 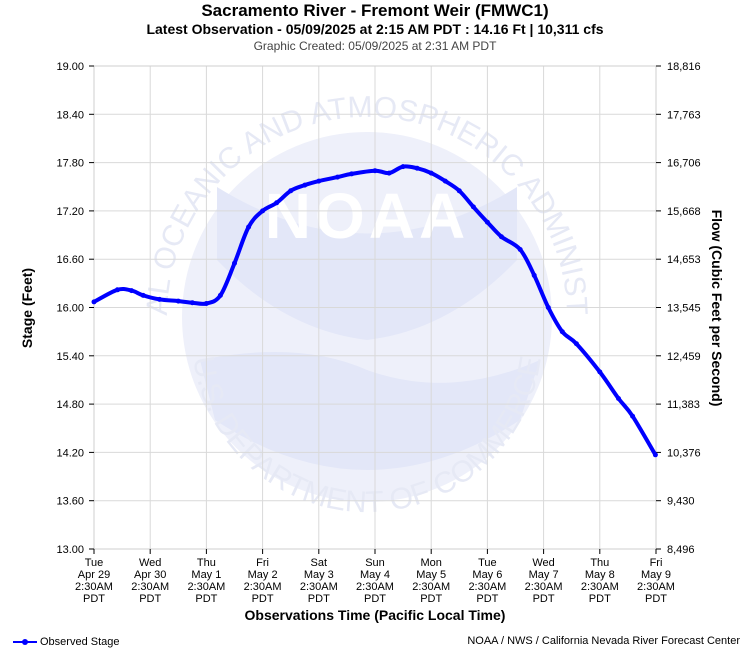 I want to click on legend-label: Observed Stage, so click(x=80, y=642).